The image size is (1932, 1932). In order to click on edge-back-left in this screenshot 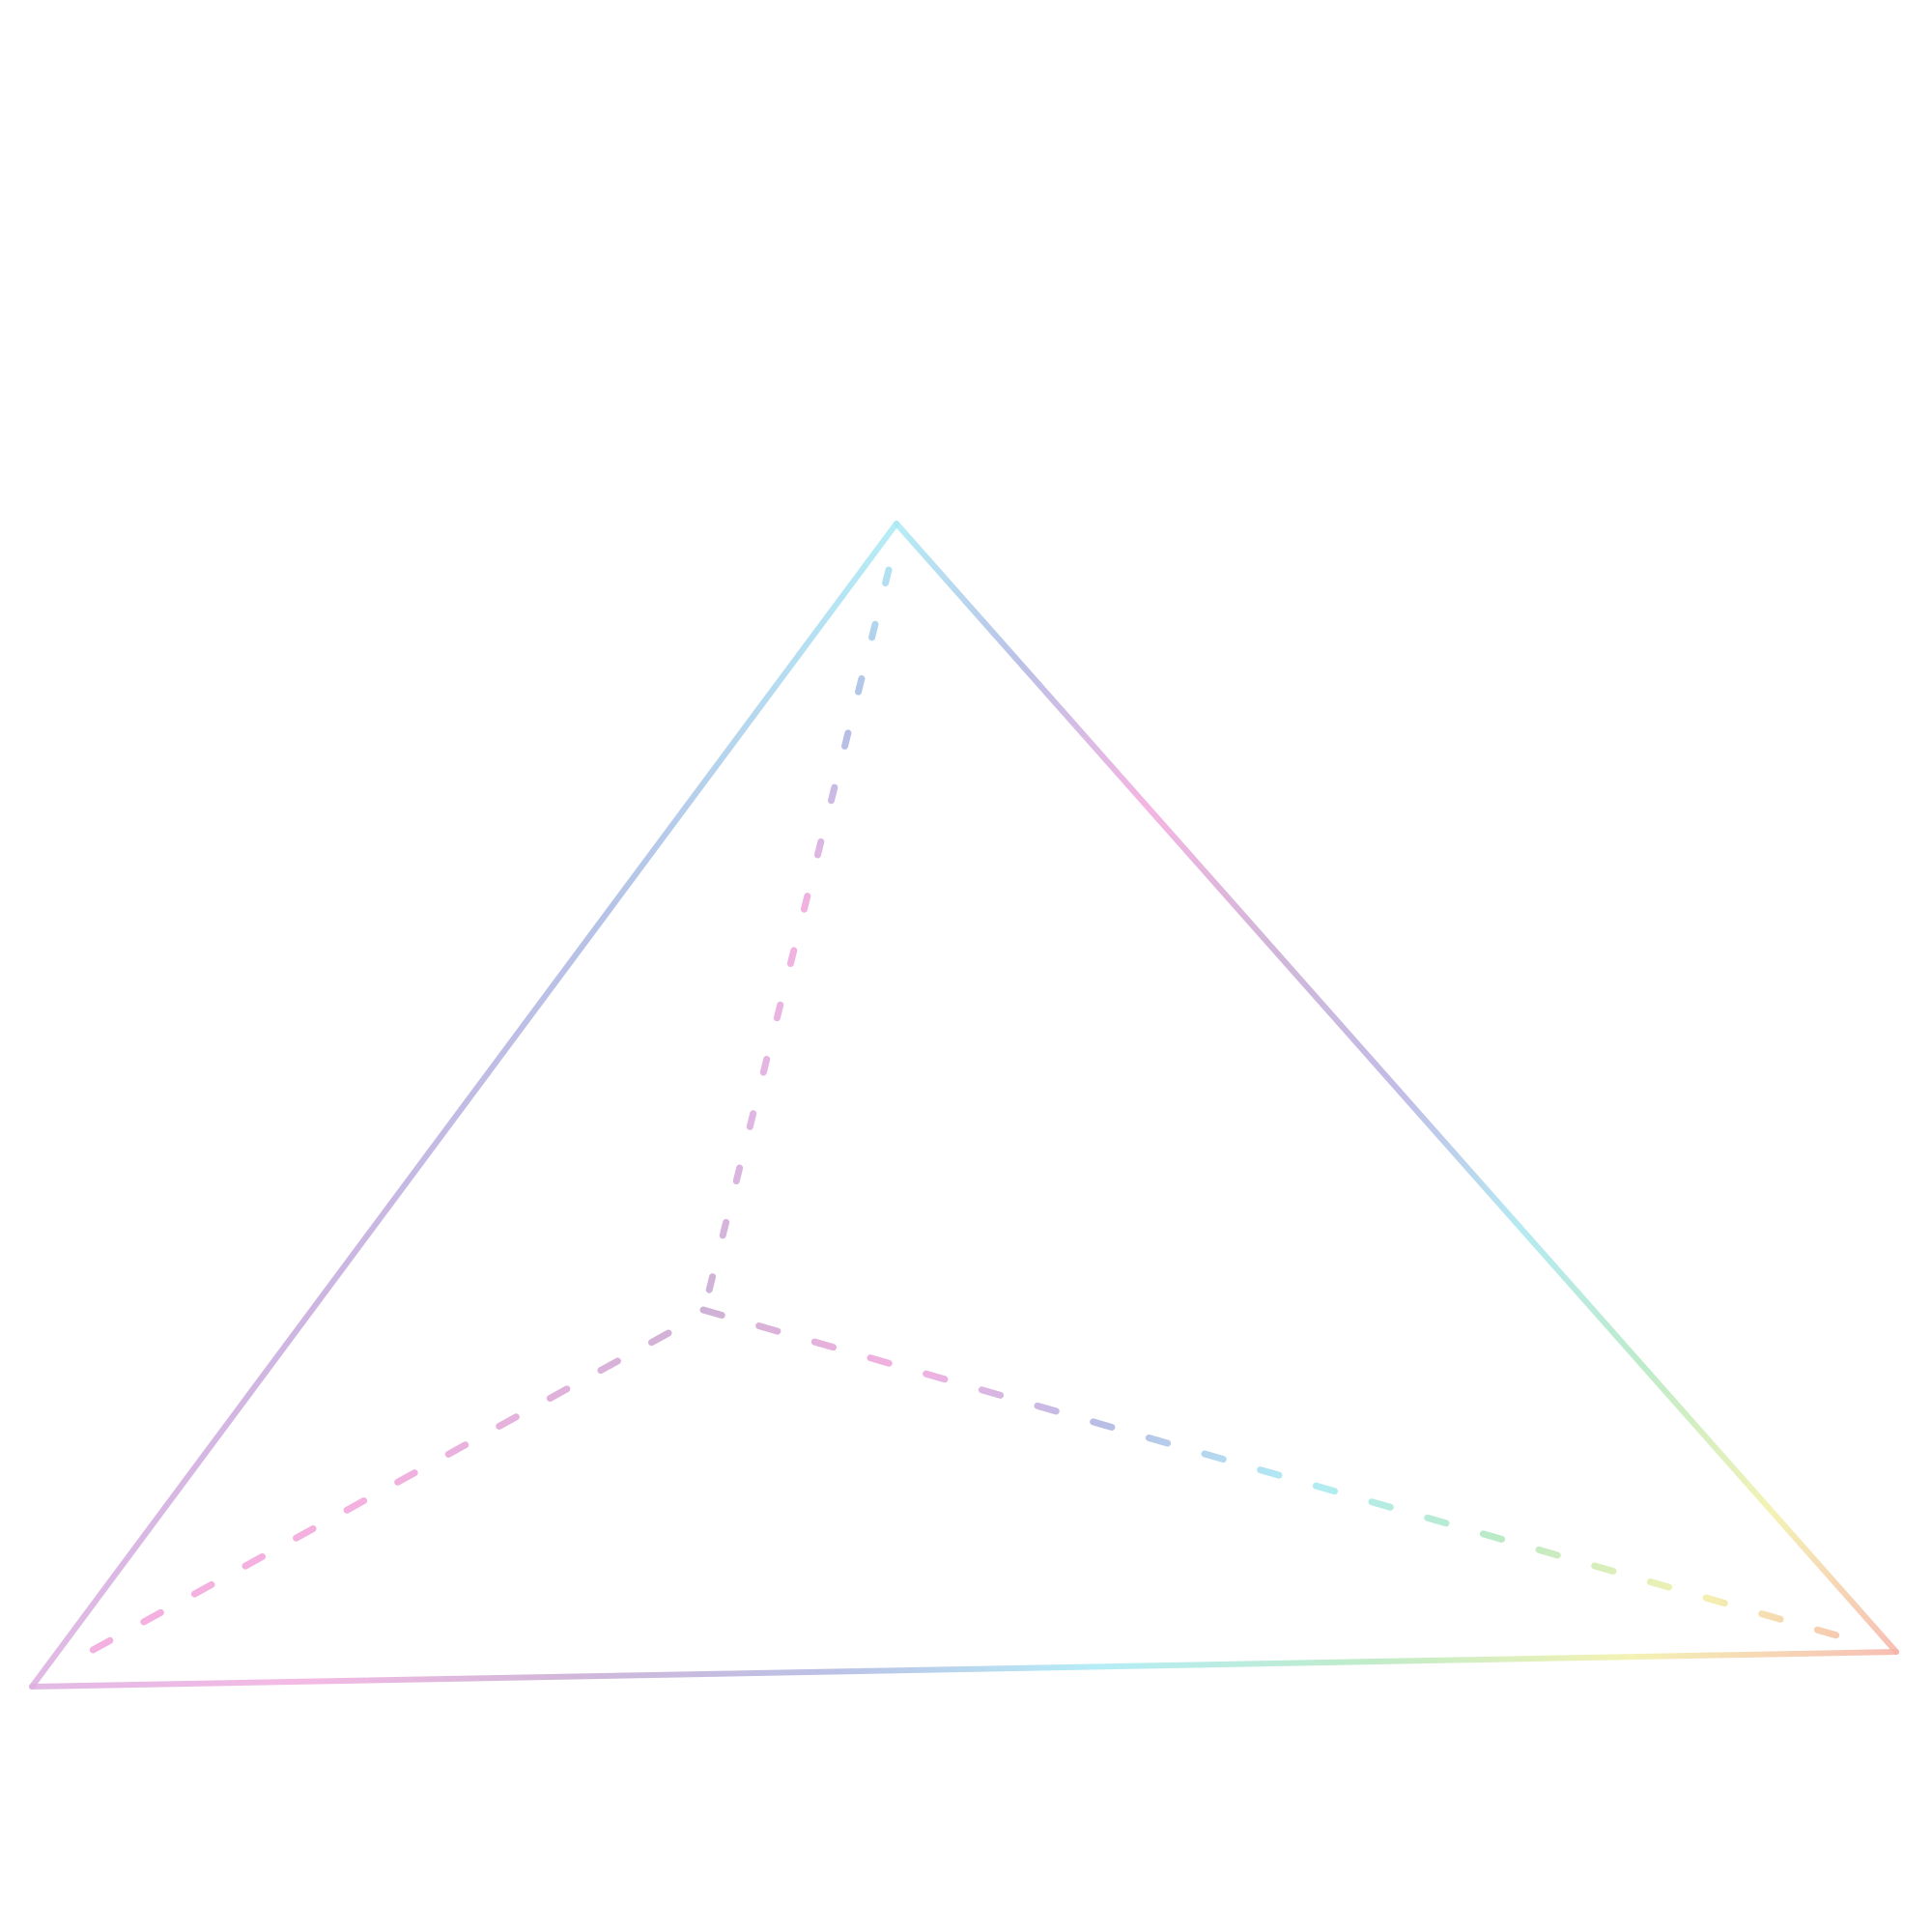, I will do `click(371, 1496)`.